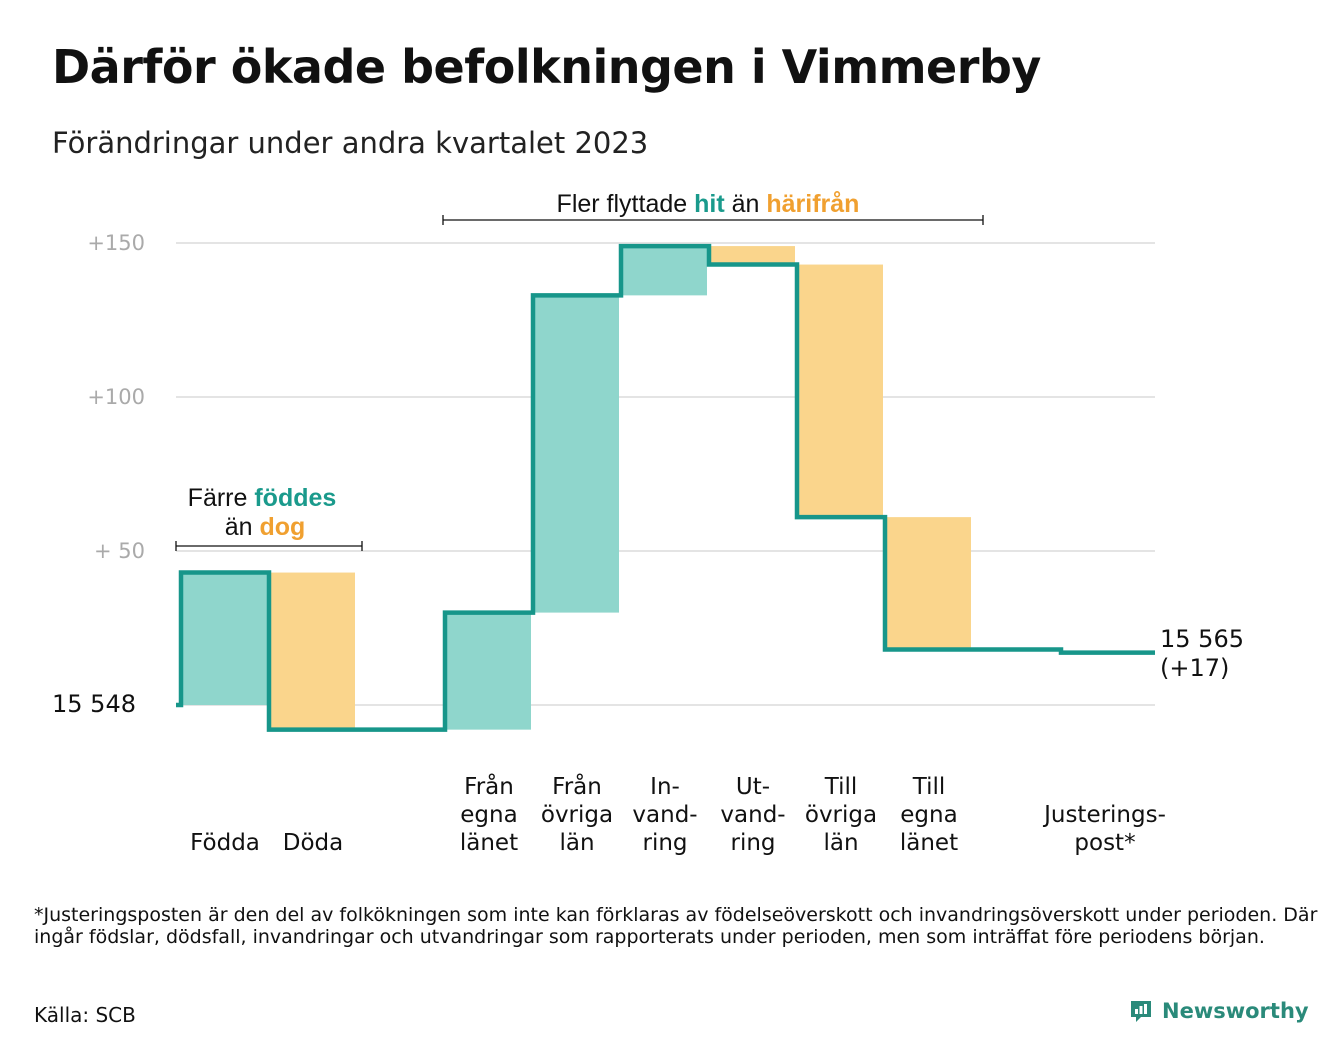 Image resolution: width=1340 pixels, height=1060 pixels. Describe the element at coordinates (713, 220) in the screenshot. I see `moves-bracket` at that location.